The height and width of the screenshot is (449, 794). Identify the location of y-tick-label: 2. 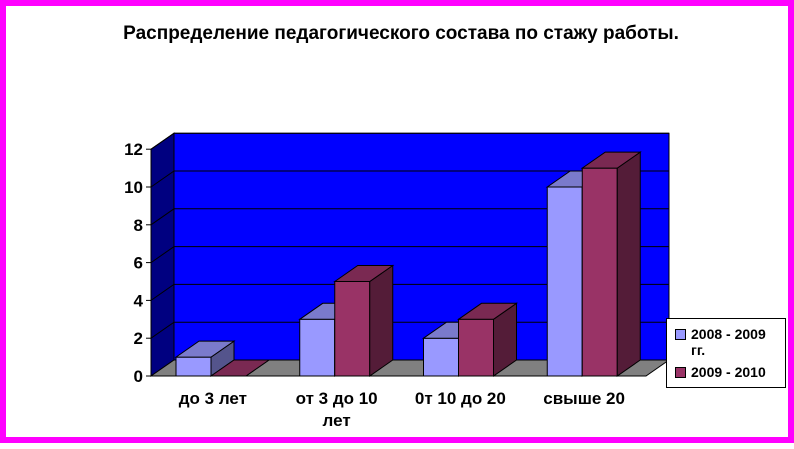
(138, 338).